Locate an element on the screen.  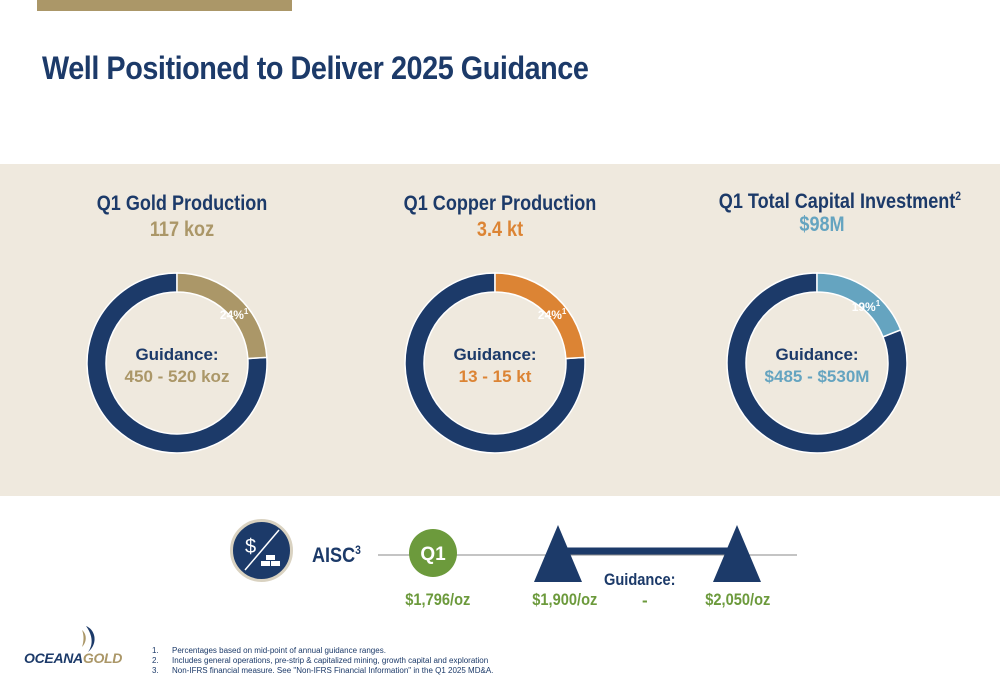
panel-title: Q1 Gold Production is located at coordinates (182, 203).